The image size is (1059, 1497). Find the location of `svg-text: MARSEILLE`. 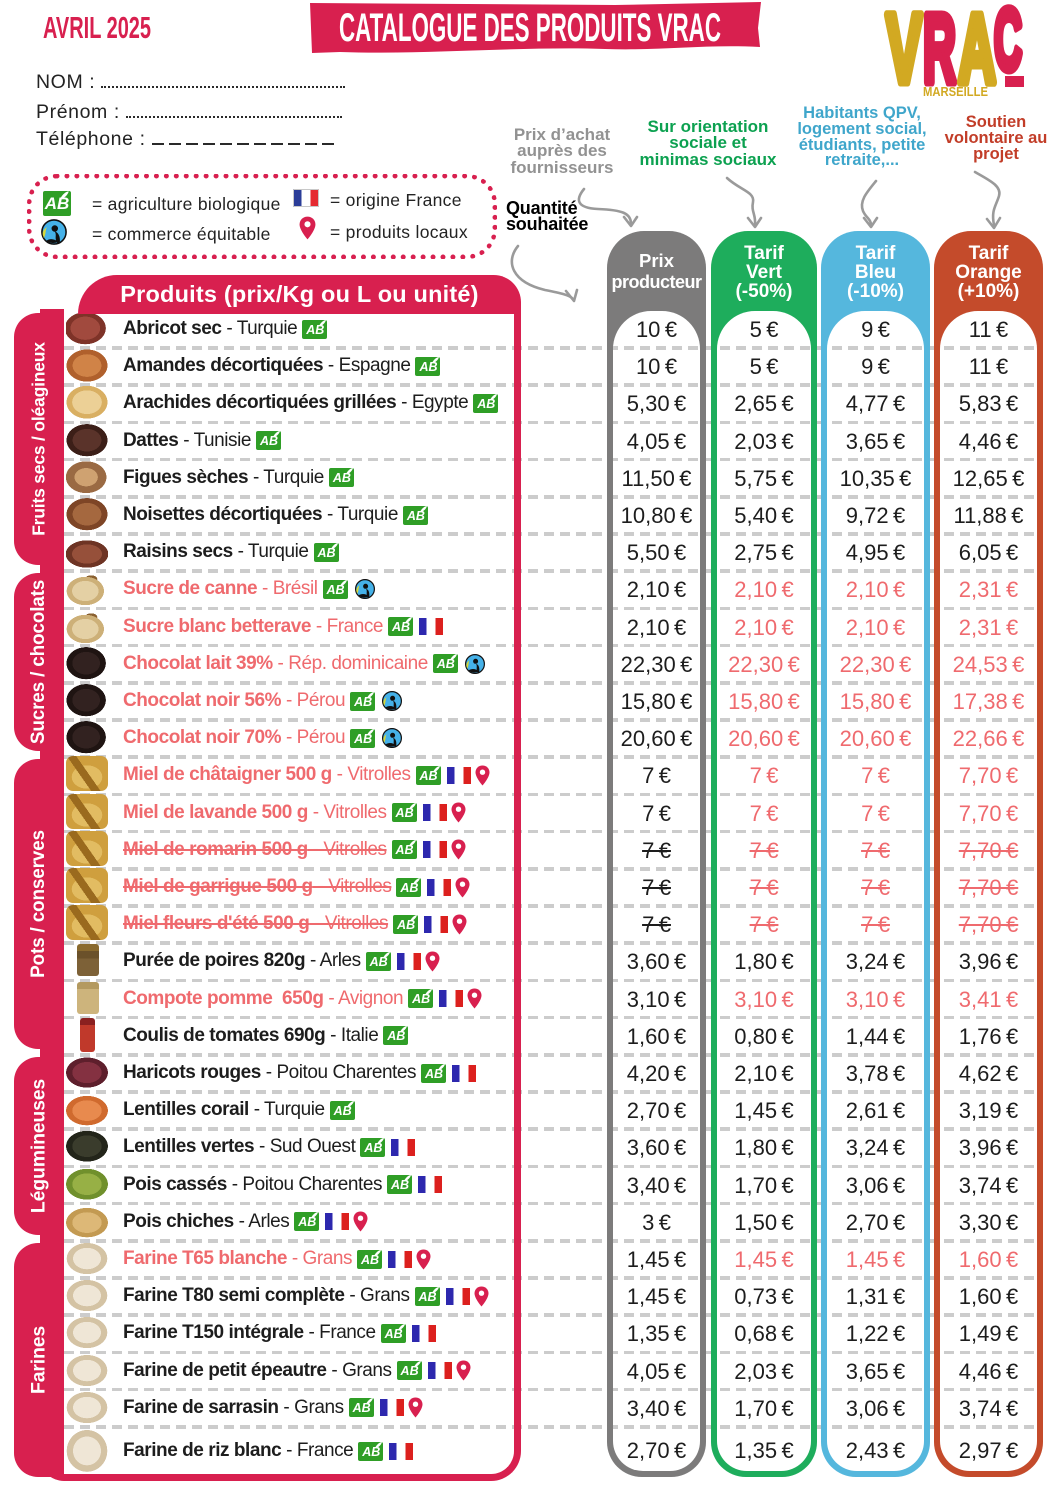

svg-text: MARSEILLE is located at coordinates (955, 91).